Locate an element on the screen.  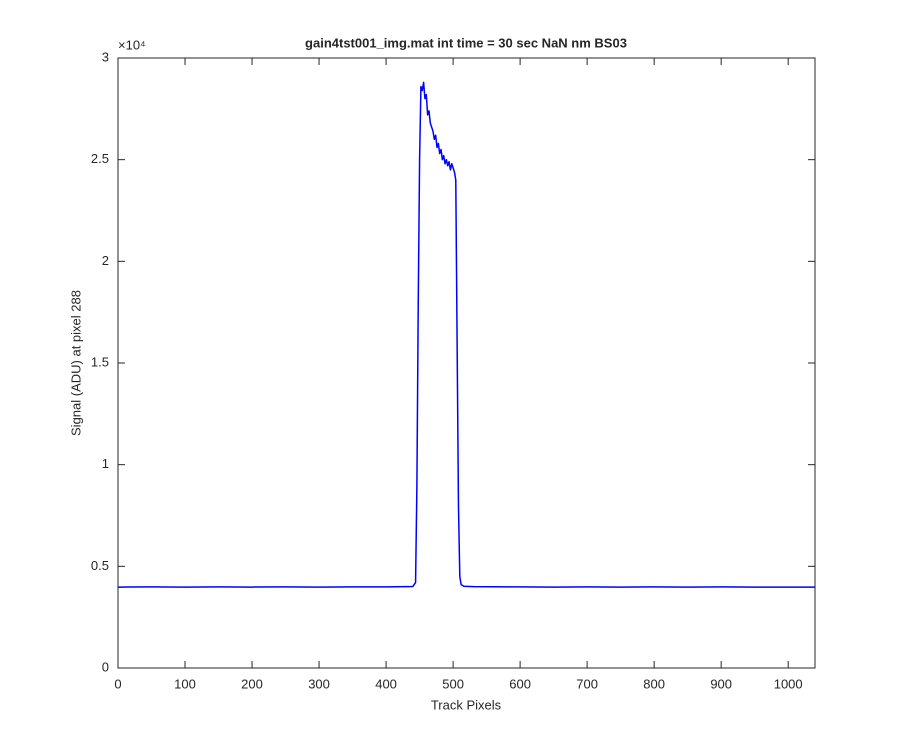
y-tick-label: 1.5 is located at coordinates (100, 361).